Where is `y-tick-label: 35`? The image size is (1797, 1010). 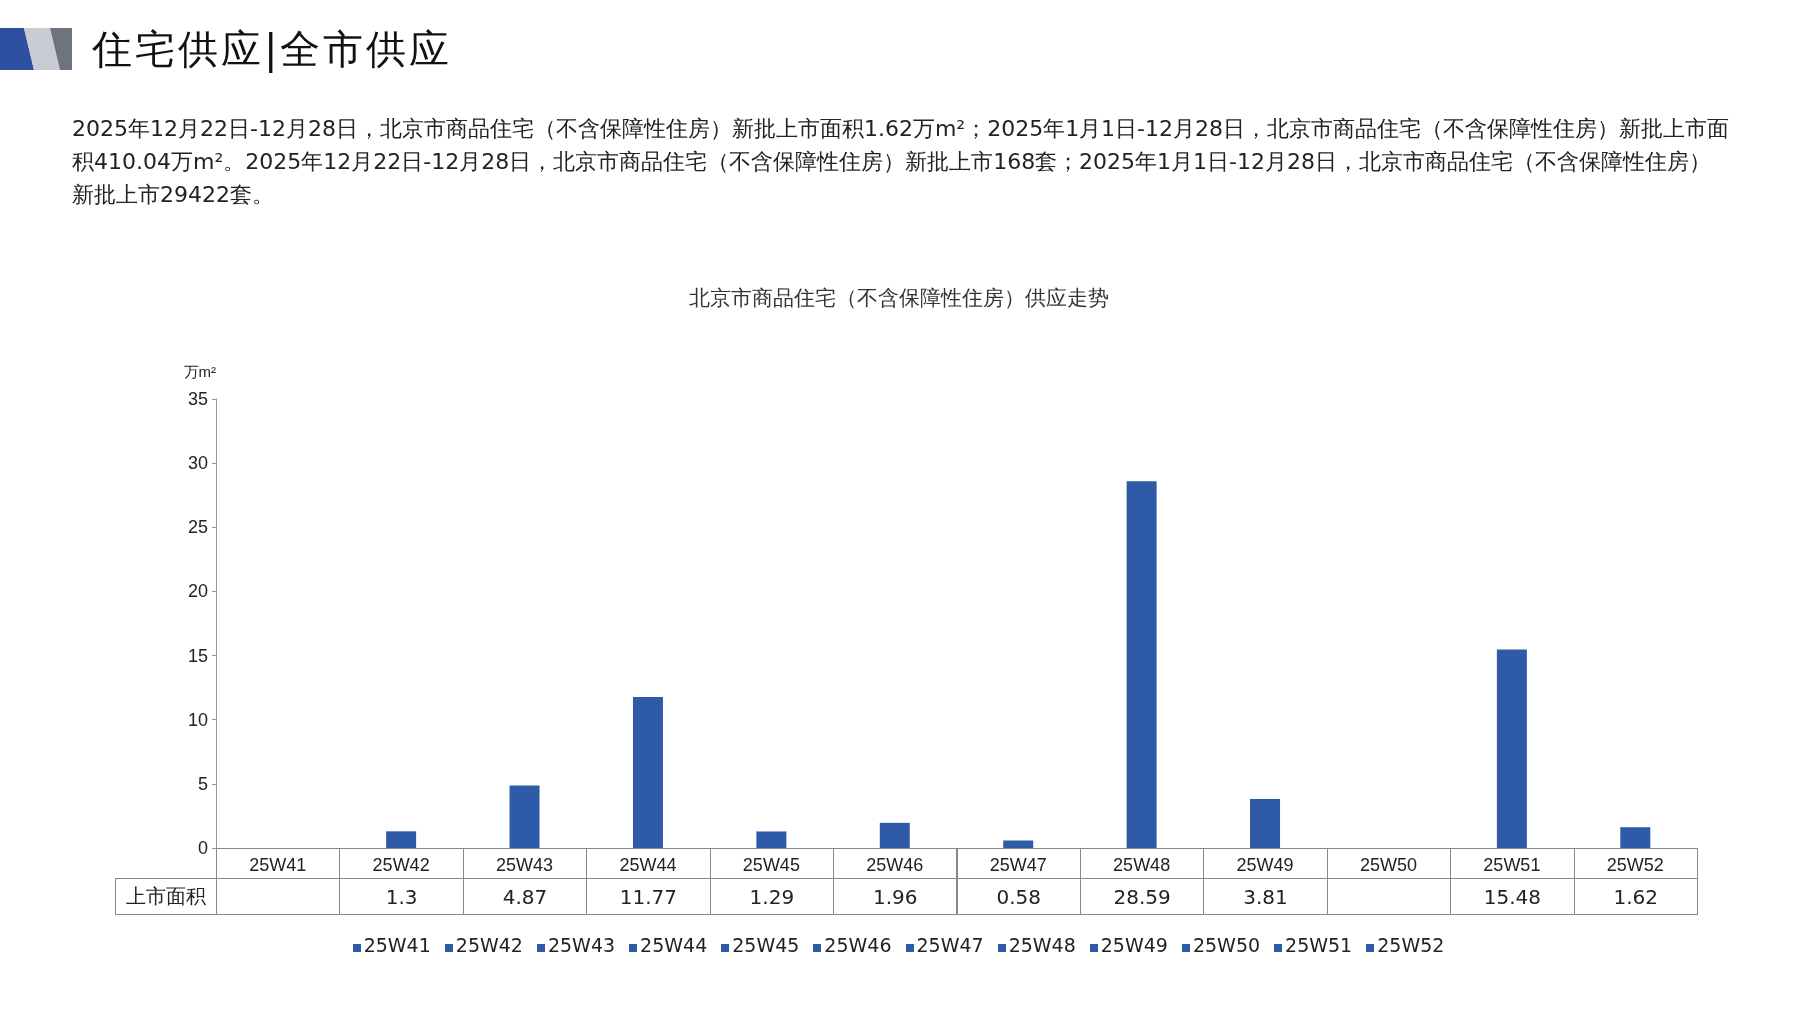
y-tick-label: 35 is located at coordinates (197, 399).